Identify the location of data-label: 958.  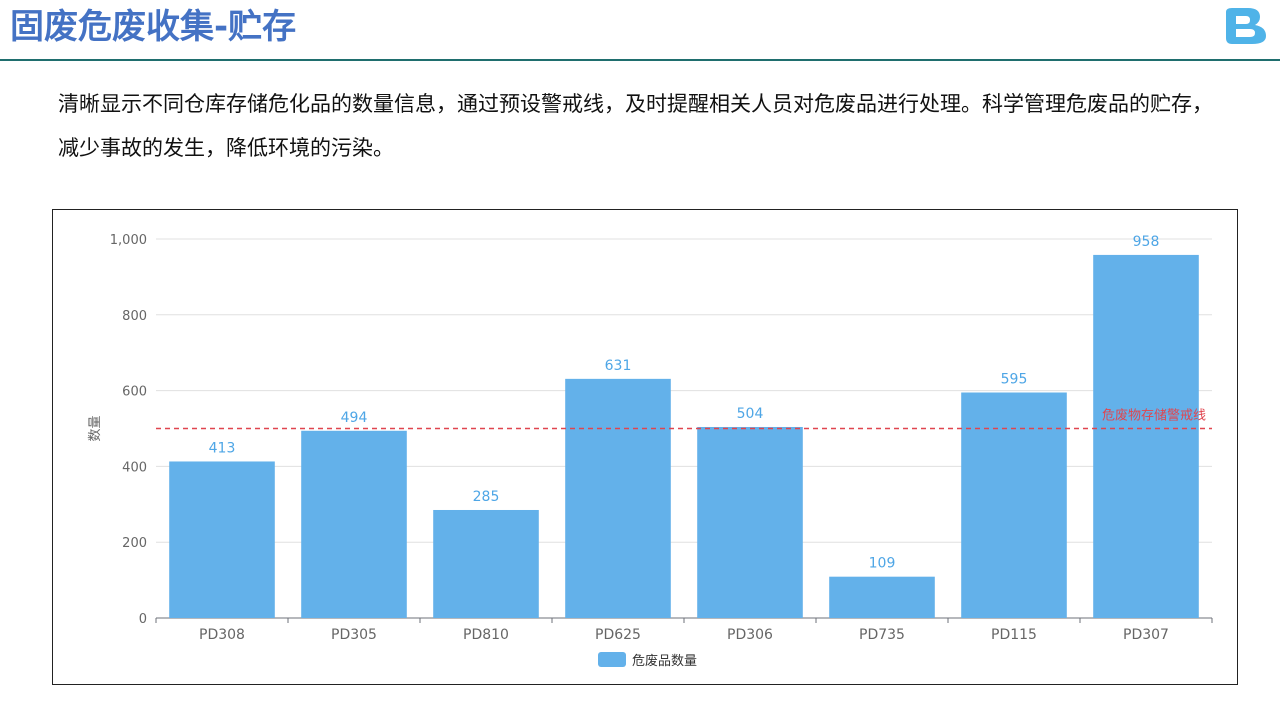
(1146, 242).